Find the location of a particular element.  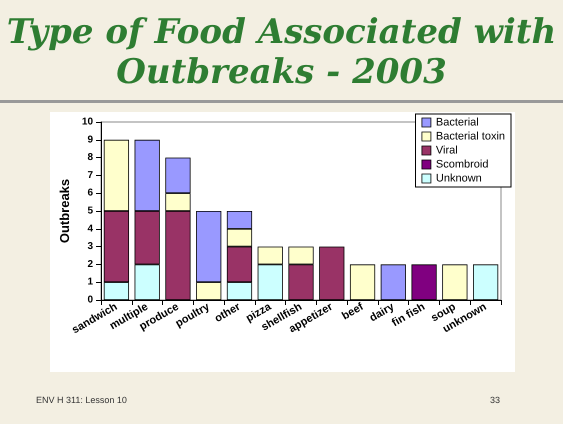

legend-label: Unknown is located at coordinates (459, 178).